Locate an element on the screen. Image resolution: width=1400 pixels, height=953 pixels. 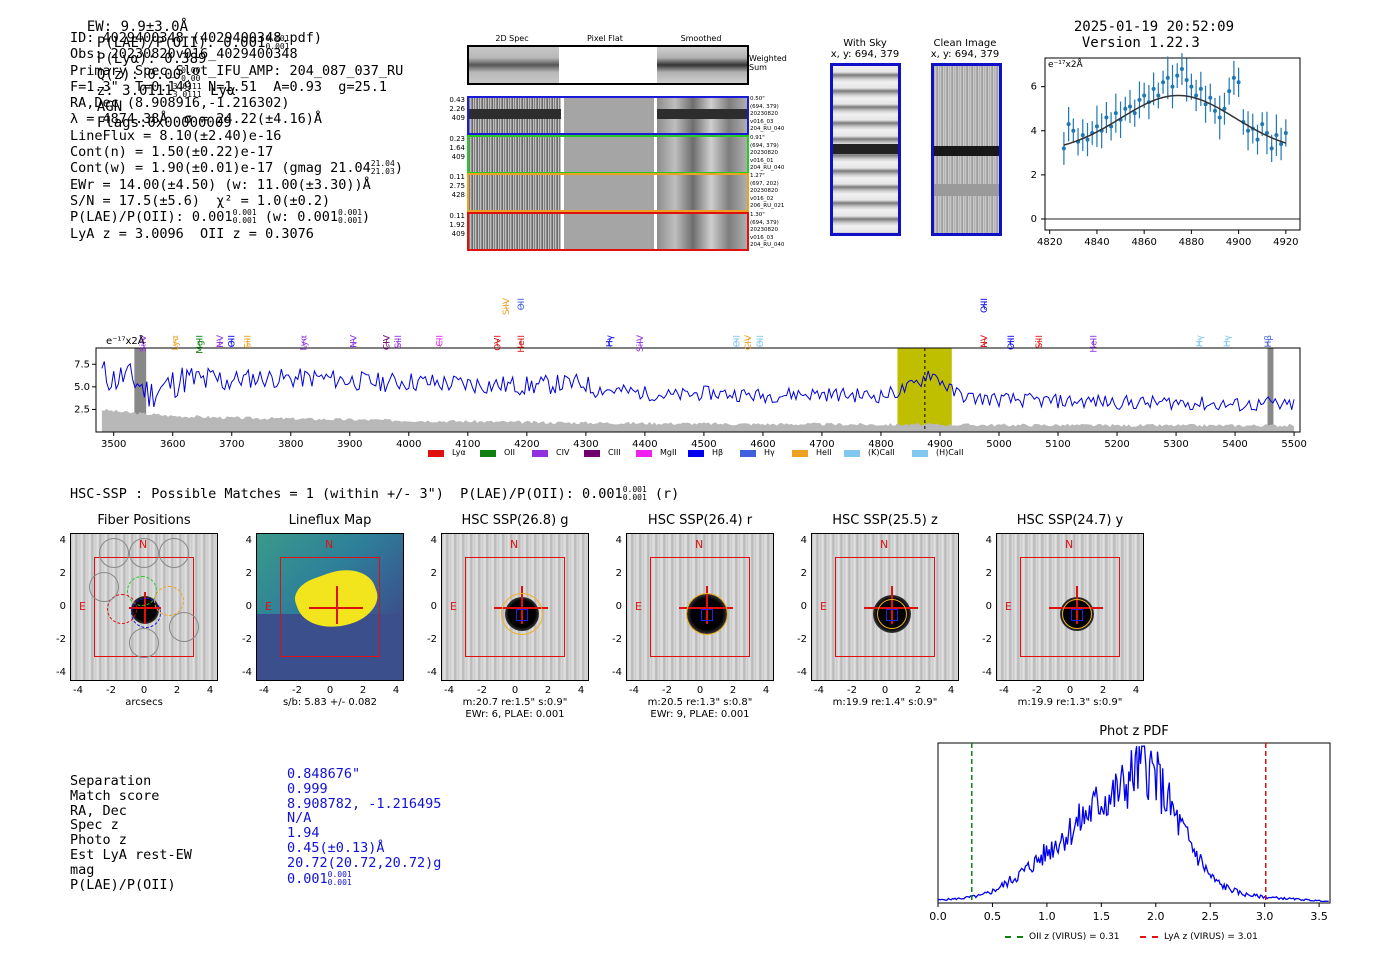
full-xtick-label: 5400 is located at coordinates (1234, 444).